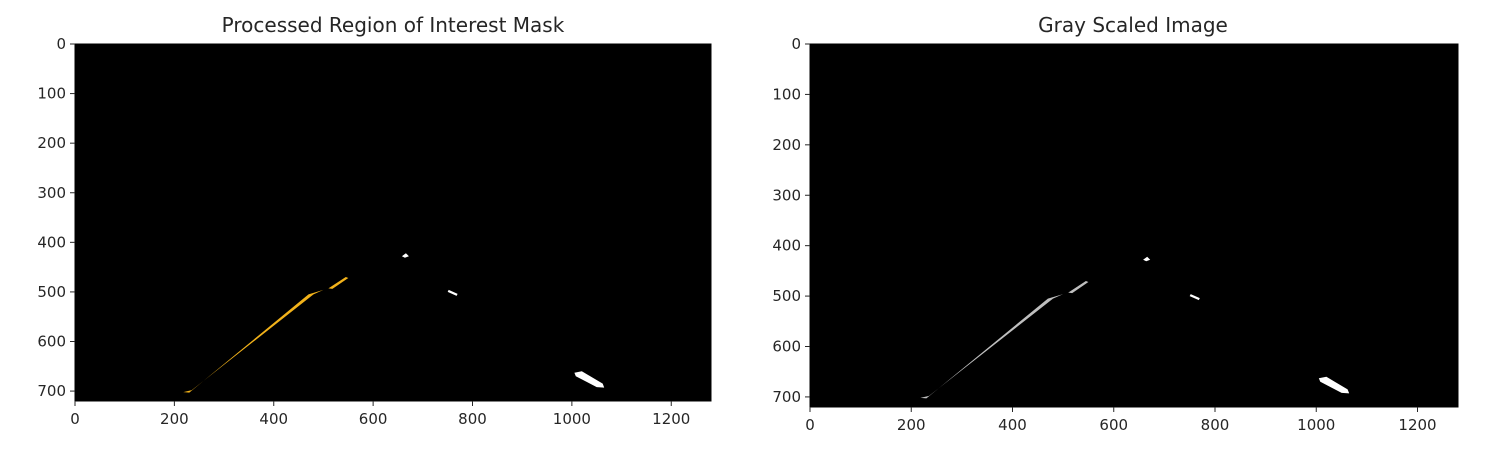 The height and width of the screenshot is (460, 1504). I want to click on chart-title: Gray Scaled Image, so click(1133, 25).